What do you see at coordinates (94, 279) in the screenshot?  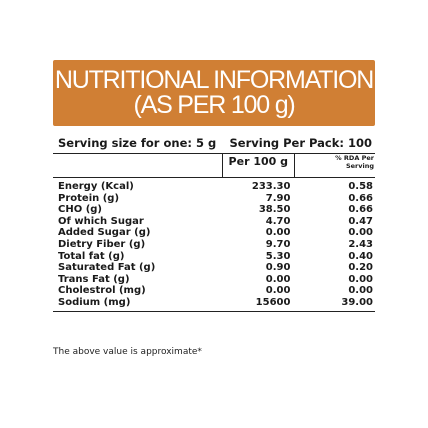 I see `nutrient-name-cell: Trans Fat (g)` at bounding box center [94, 279].